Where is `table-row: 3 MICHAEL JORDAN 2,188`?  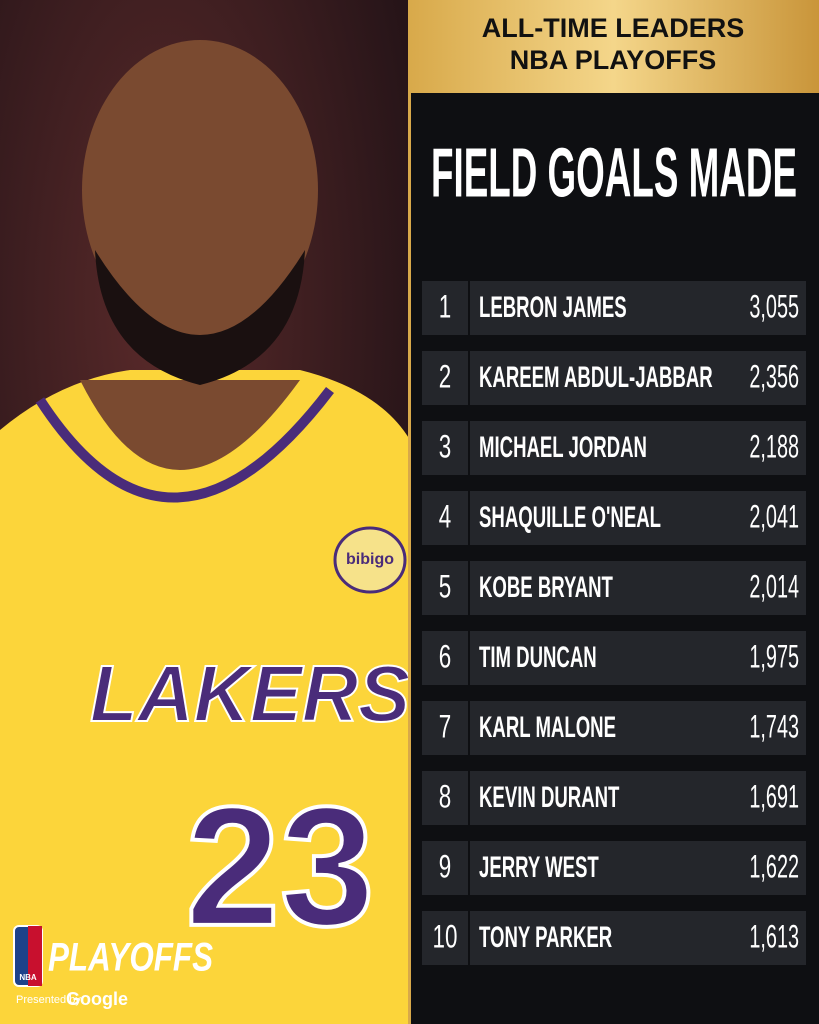 table-row: 3 MICHAEL JORDAN 2,188 is located at coordinates (614, 448).